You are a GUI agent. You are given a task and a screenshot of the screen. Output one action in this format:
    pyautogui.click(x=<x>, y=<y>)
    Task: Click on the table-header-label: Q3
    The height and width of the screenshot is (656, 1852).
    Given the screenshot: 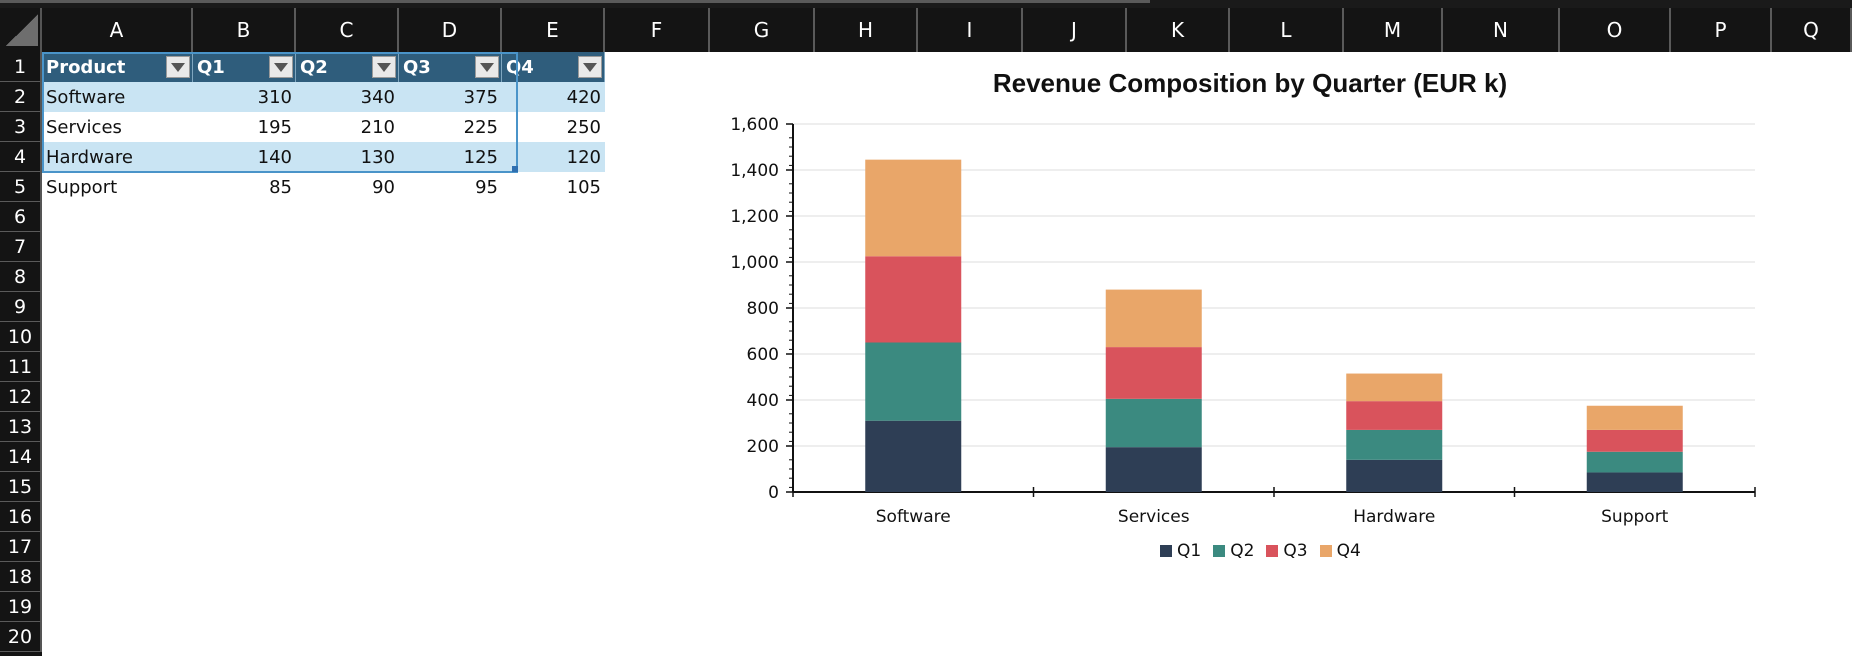 What is the action you would take?
    pyautogui.click(x=417, y=67)
    